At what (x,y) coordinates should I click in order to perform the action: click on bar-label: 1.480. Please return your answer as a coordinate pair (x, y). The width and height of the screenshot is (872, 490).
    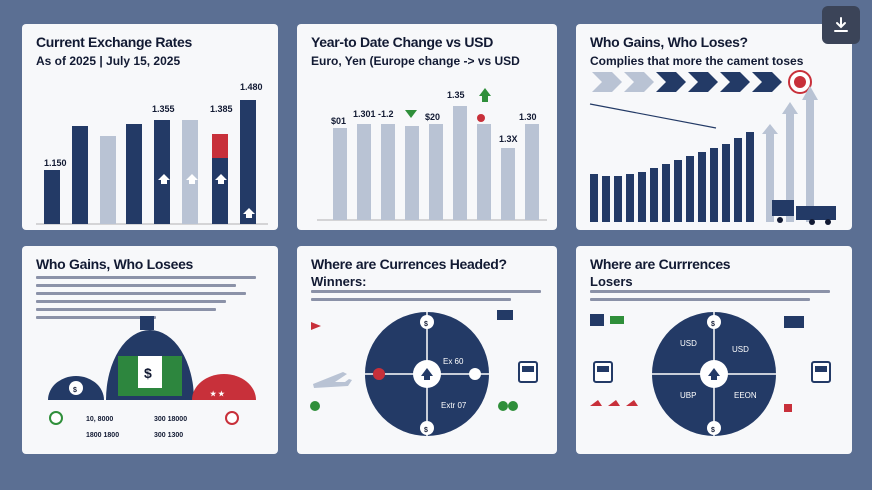
    Looking at the image, I should click on (251, 87).